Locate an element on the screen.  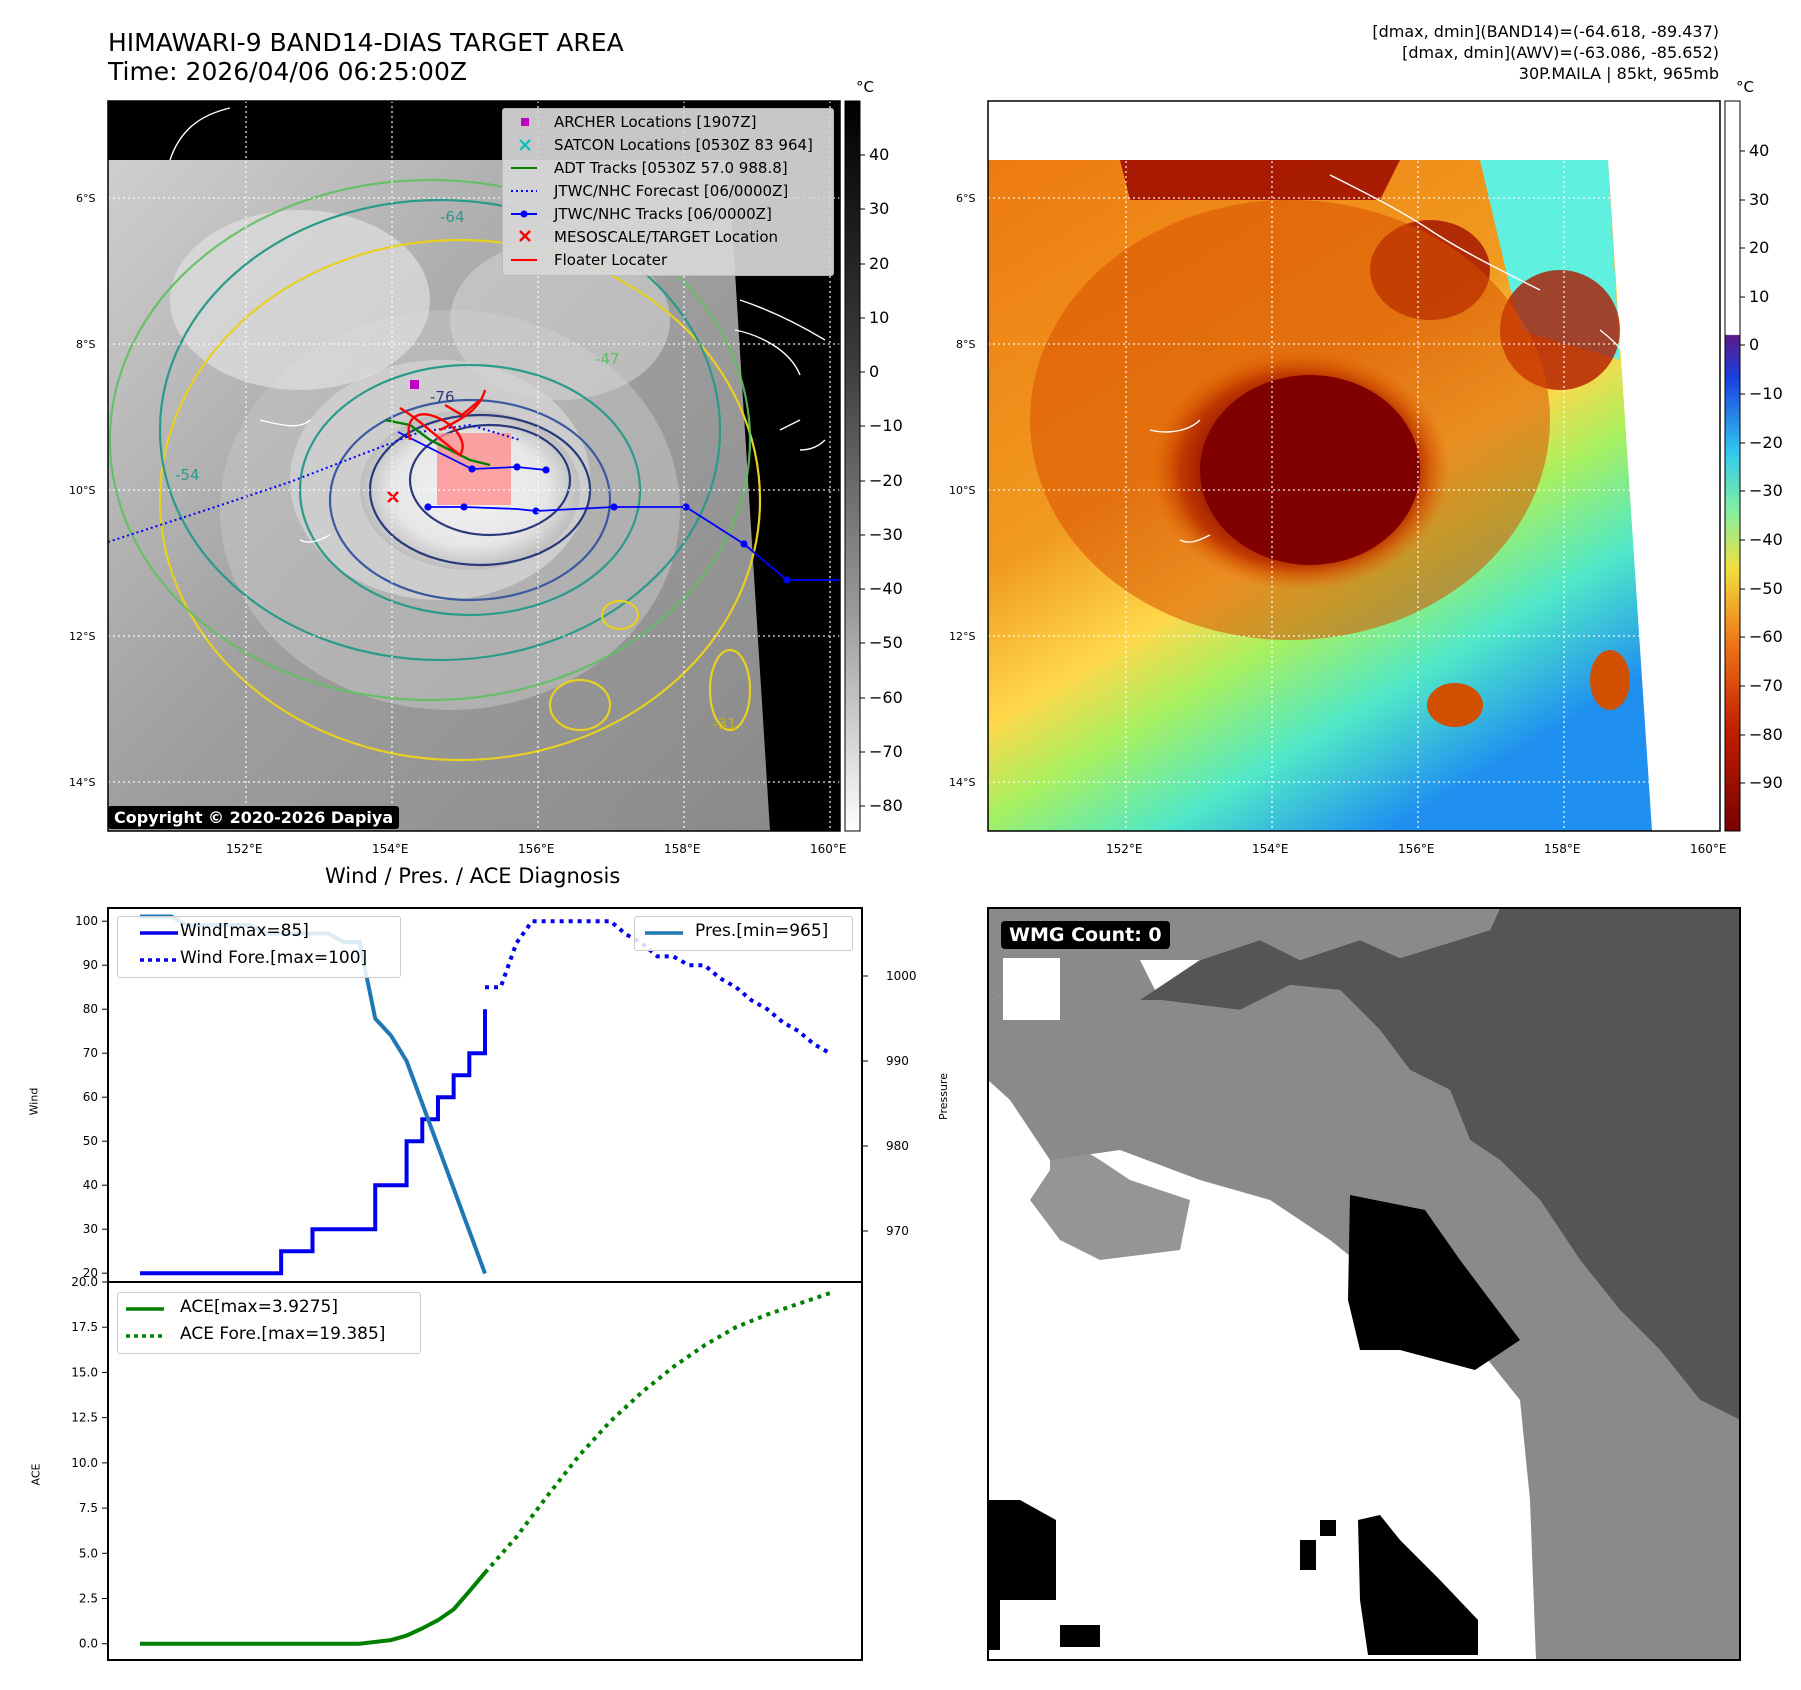
awv-cb-m20: −20 is located at coordinates (1766, 442).